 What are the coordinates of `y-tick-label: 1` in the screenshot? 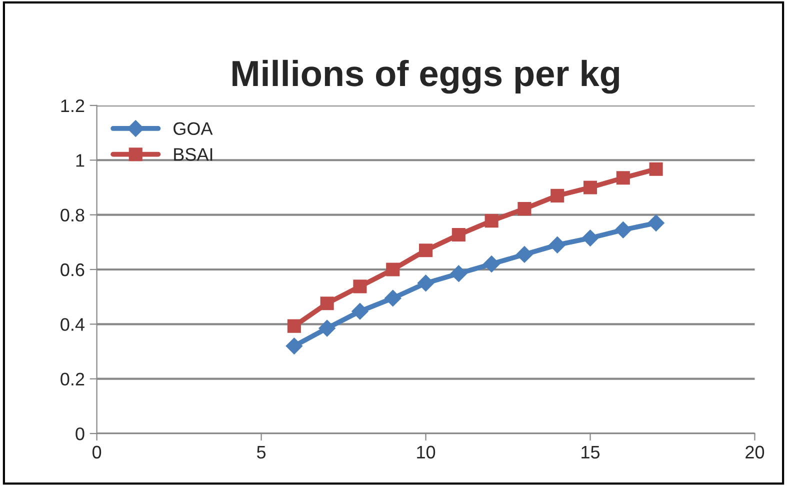 It's located at (80, 160).